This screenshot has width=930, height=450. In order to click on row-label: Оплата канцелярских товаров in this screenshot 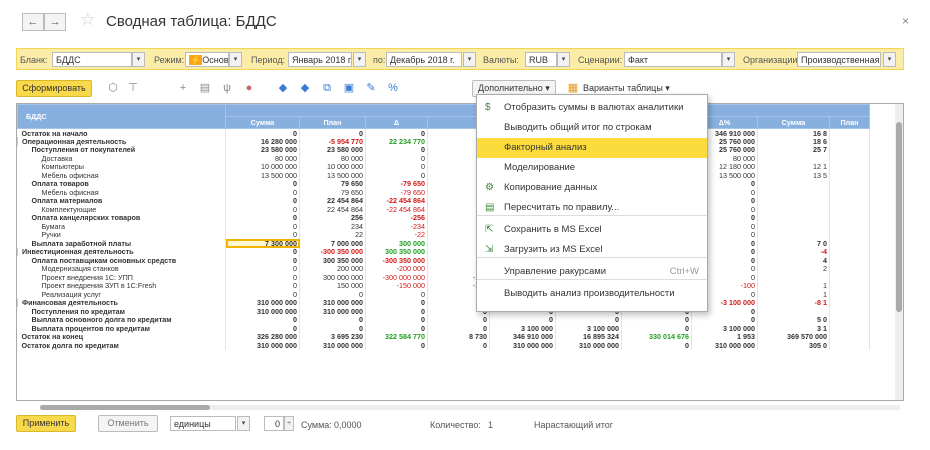, I will do `click(121, 217)`.